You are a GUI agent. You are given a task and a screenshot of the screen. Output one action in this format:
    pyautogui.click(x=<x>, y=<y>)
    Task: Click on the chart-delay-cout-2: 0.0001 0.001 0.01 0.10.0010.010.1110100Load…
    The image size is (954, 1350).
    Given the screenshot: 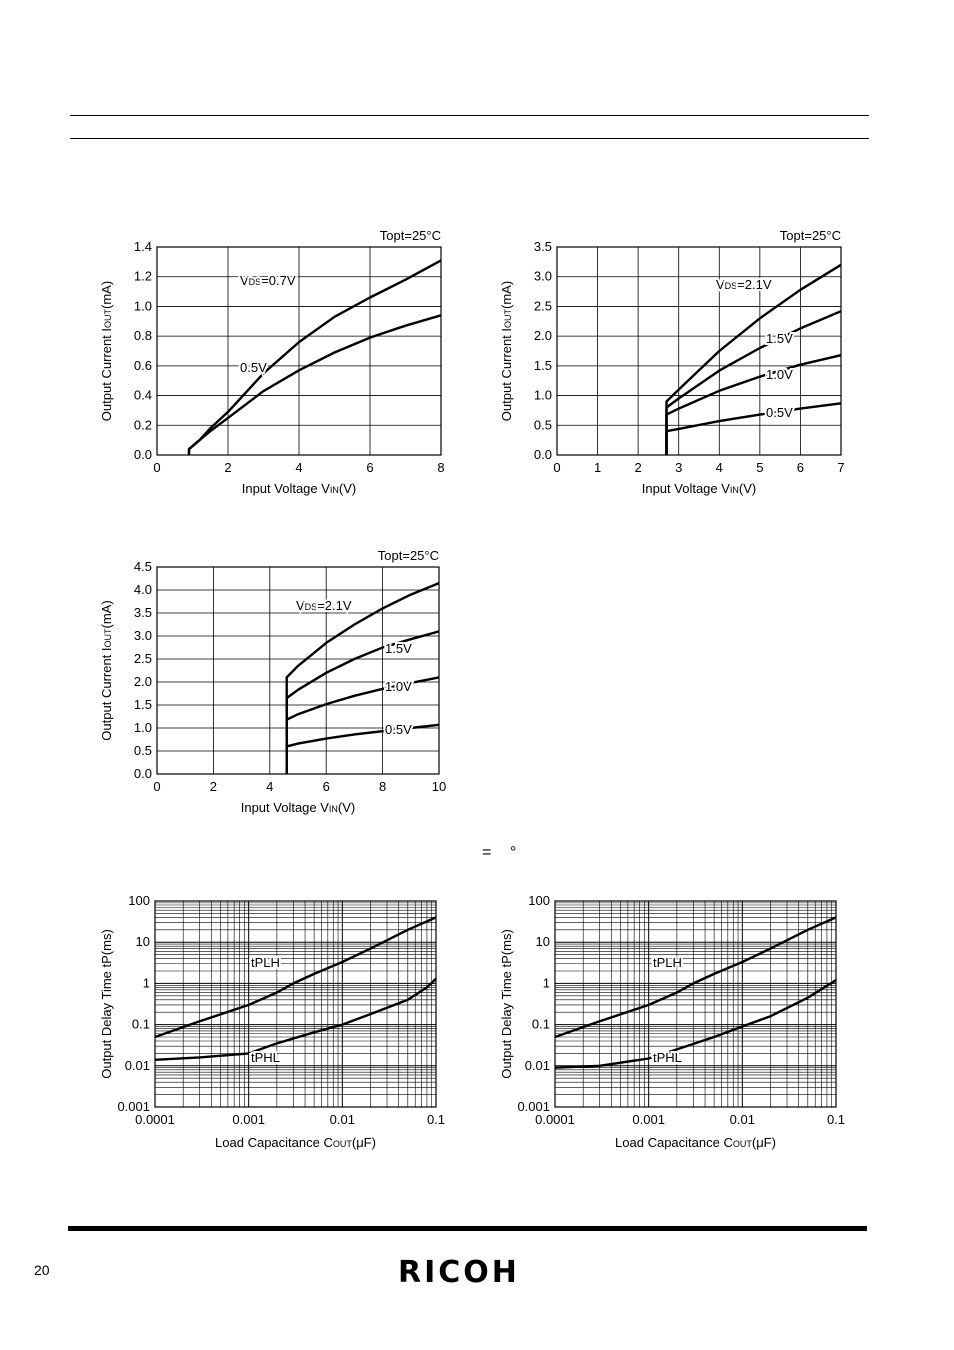 What is the action you would take?
    pyautogui.click(x=672, y=1021)
    